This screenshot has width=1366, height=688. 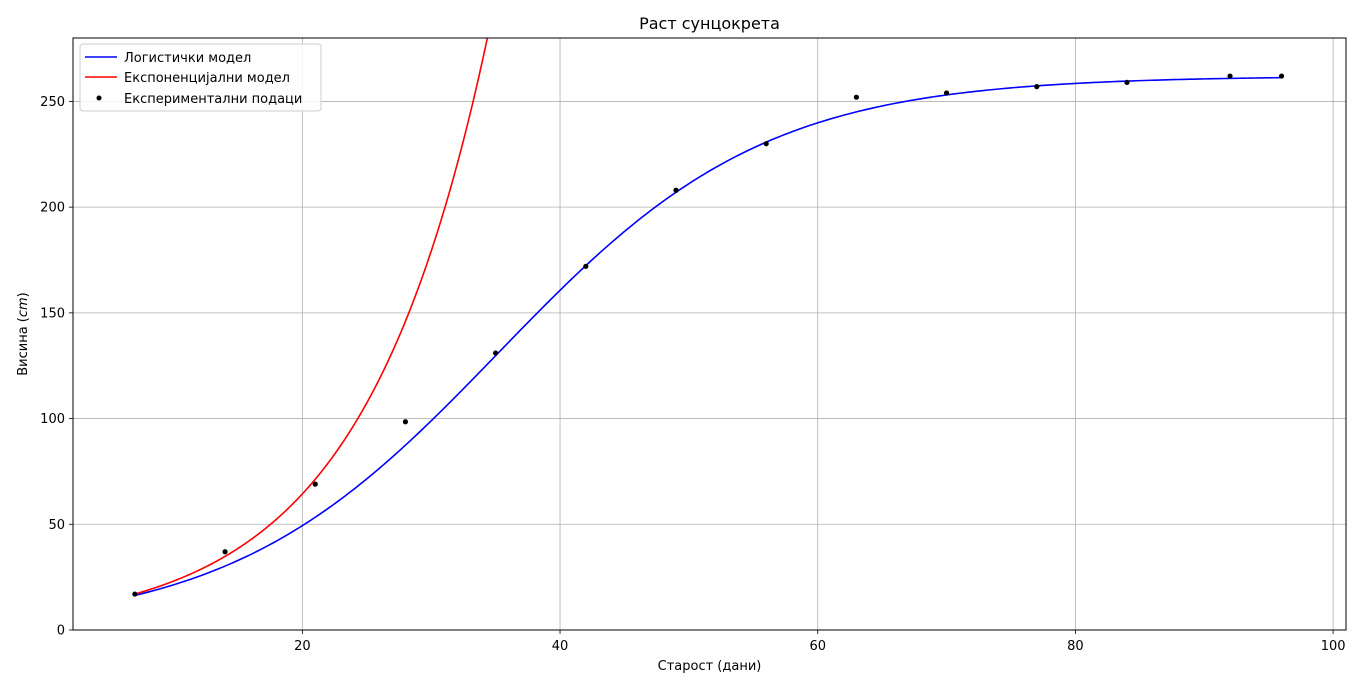 I want to click on legend-exponential-label: Експоненцијални модел, so click(x=207, y=78).